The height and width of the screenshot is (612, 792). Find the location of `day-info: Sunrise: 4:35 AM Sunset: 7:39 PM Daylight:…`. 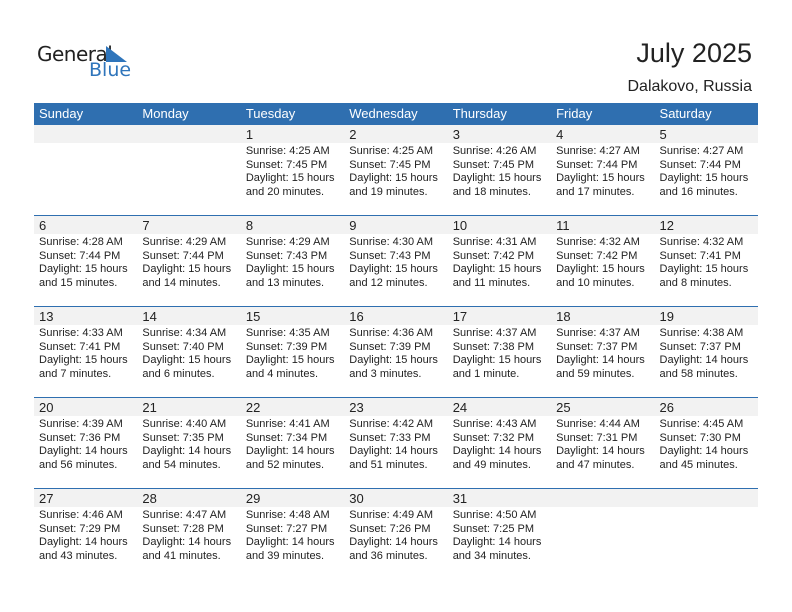

day-info: Sunrise: 4:35 AM Sunset: 7:39 PM Daylight:… is located at coordinates (292, 353).